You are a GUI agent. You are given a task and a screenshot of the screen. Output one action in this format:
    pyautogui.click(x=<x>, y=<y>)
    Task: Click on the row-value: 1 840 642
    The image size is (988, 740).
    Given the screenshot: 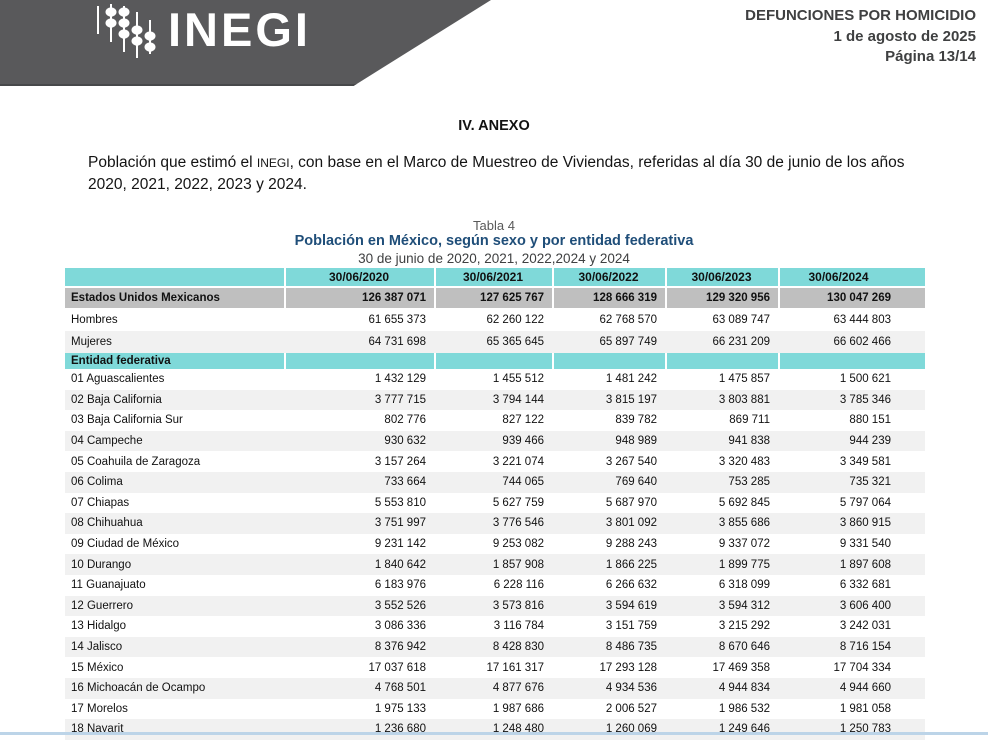 What is the action you would take?
    pyautogui.click(x=400, y=564)
    